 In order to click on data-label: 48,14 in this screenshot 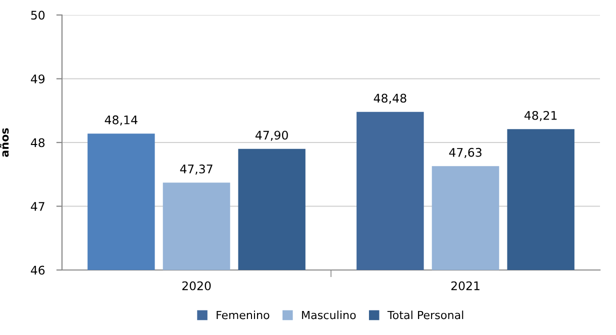, I will do `click(121, 120)`.